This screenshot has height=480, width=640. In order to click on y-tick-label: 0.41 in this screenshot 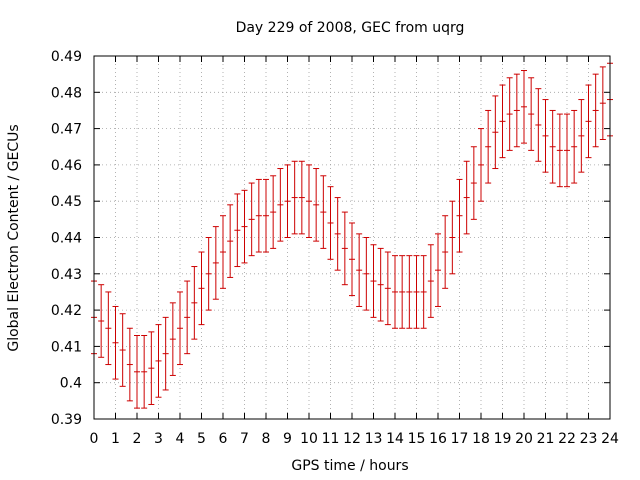, I will do `click(66, 347)`.